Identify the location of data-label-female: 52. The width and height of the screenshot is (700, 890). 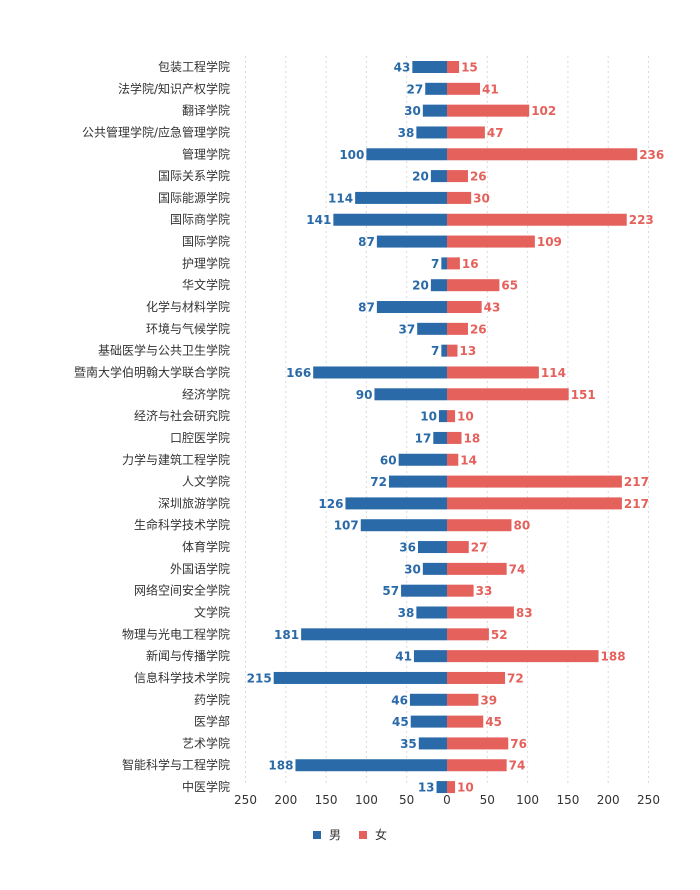
(499, 635).